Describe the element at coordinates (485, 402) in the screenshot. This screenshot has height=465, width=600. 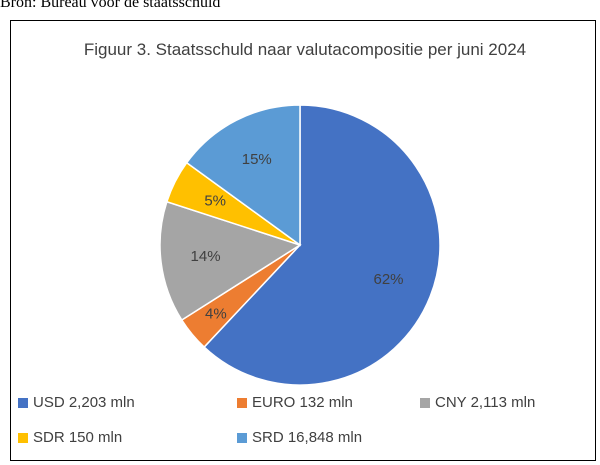
I see `legend-label: CNY 2,113 mln` at that location.